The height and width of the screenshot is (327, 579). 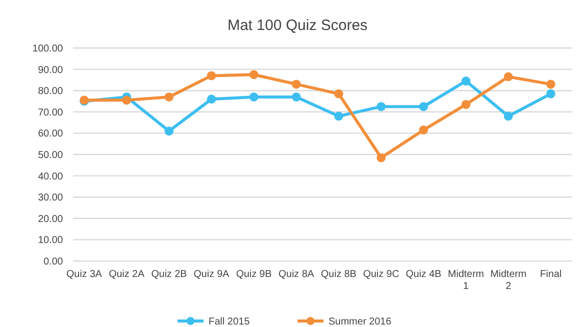 I want to click on y-tick-label: 10.00, so click(x=51, y=240).